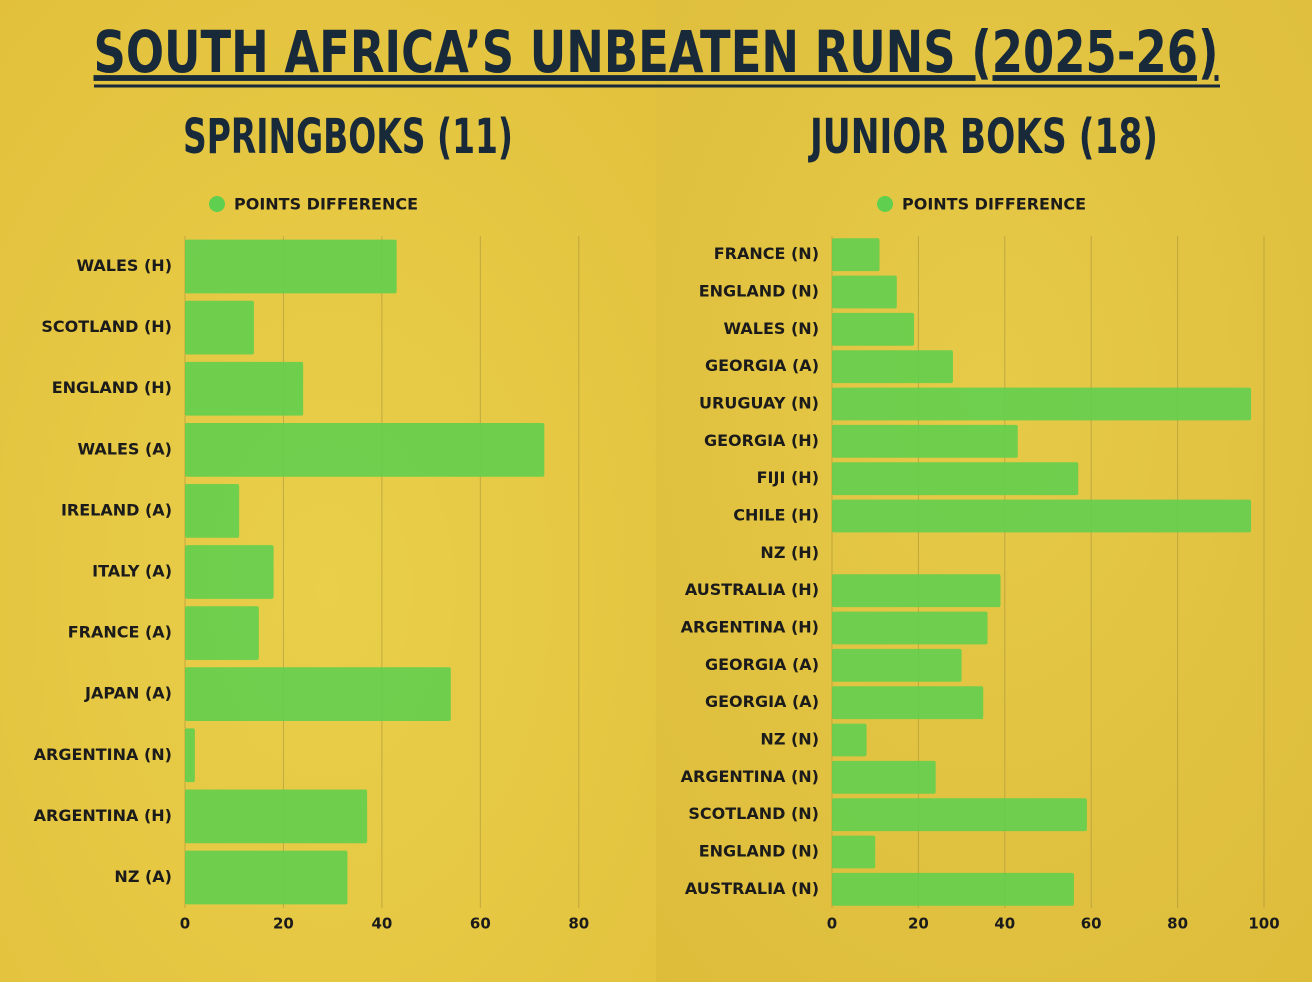 This screenshot has width=1312, height=986. I want to click on y-tick-label: WALES (A), so click(124, 448).